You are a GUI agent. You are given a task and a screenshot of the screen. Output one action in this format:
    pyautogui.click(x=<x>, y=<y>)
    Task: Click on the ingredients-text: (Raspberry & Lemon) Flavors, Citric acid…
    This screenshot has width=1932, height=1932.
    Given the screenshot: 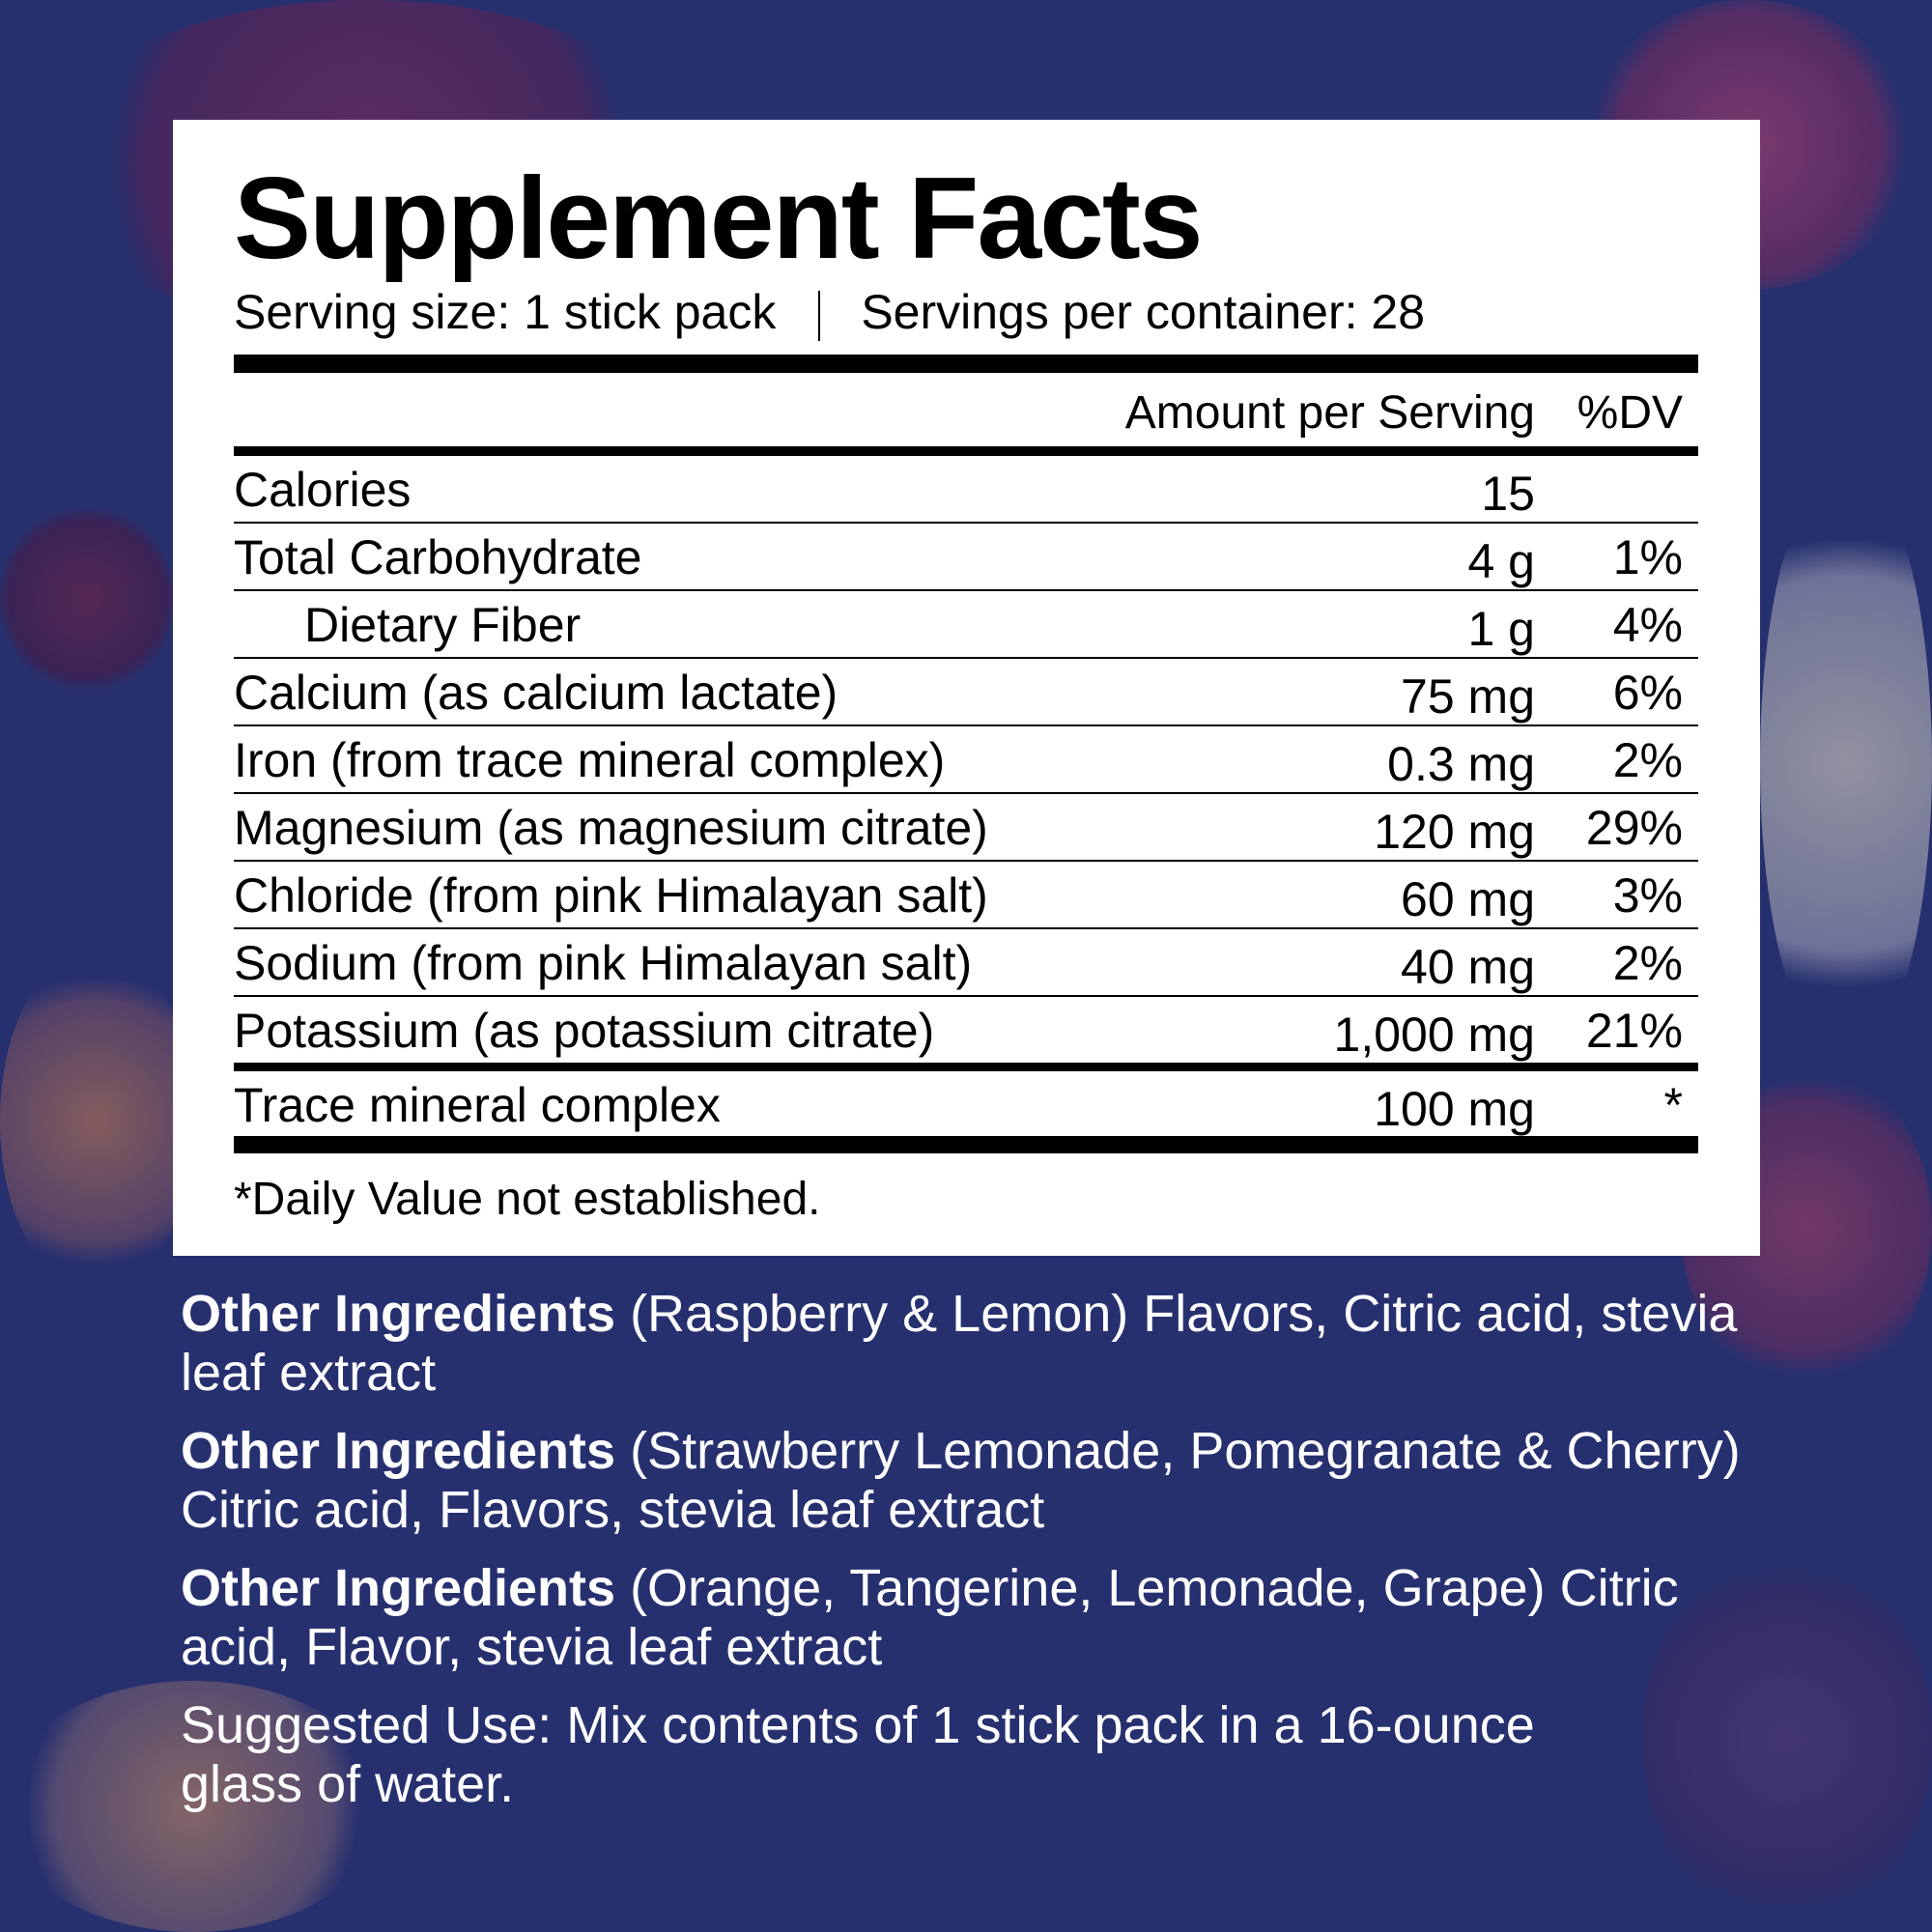 What is the action you would take?
    pyautogui.click(x=959, y=1343)
    